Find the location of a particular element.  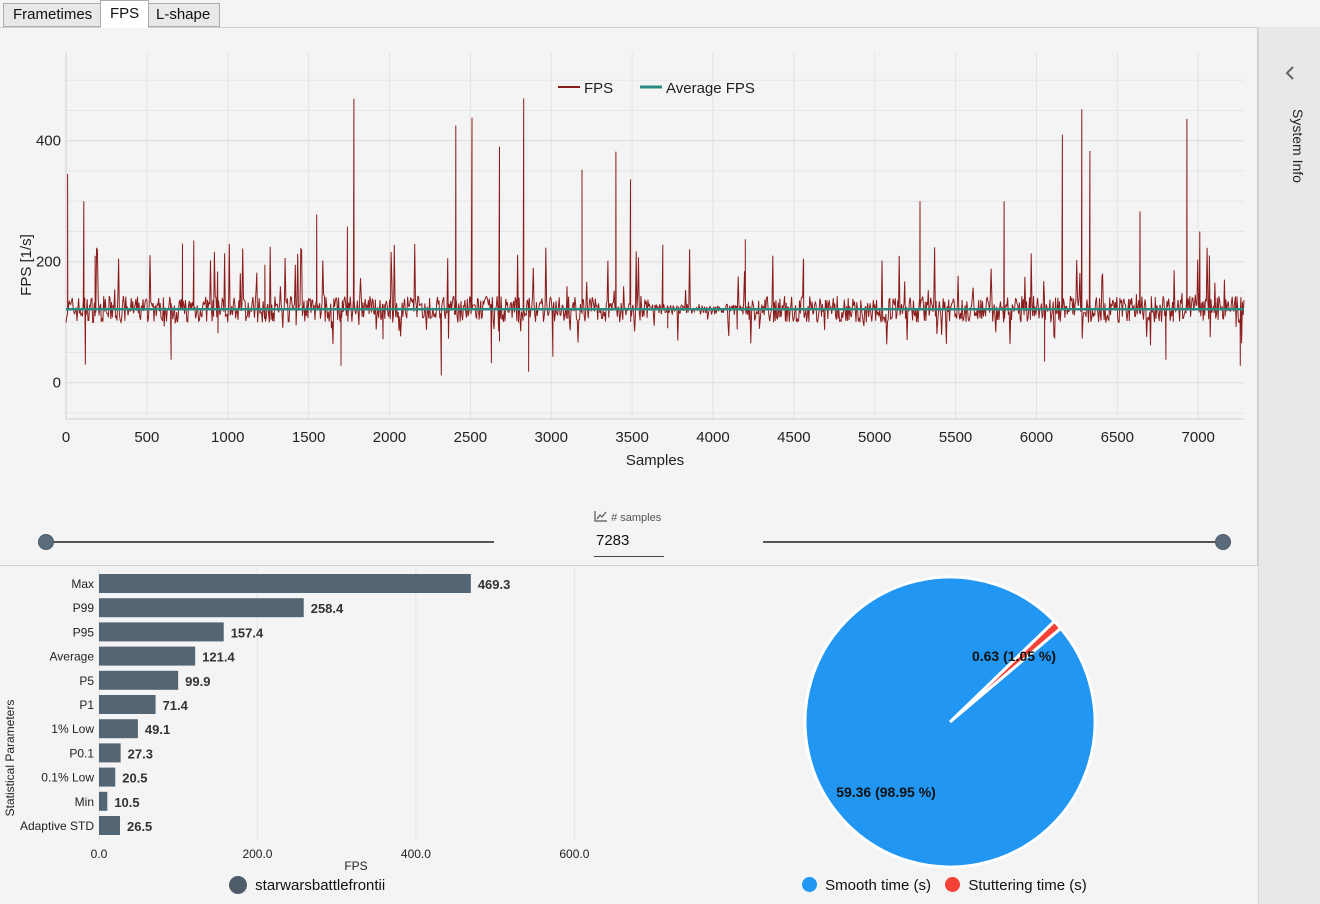

bar-legend: starwarsbattlefrontii is located at coordinates (307, 885).